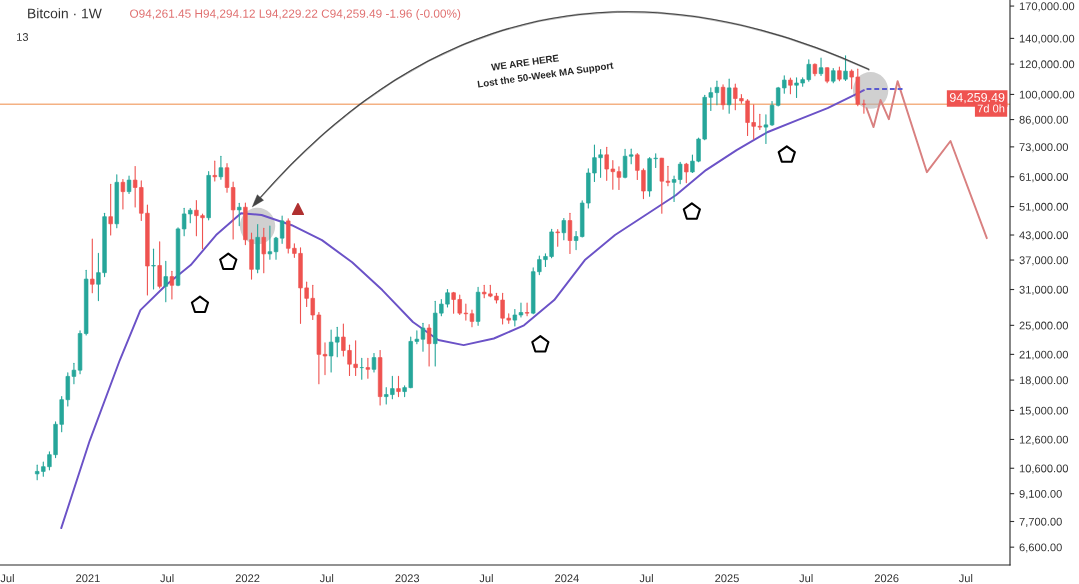  What do you see at coordinates (1044, 440) in the screenshot?
I see `y-tick-label: 12,600.00` at bounding box center [1044, 440].